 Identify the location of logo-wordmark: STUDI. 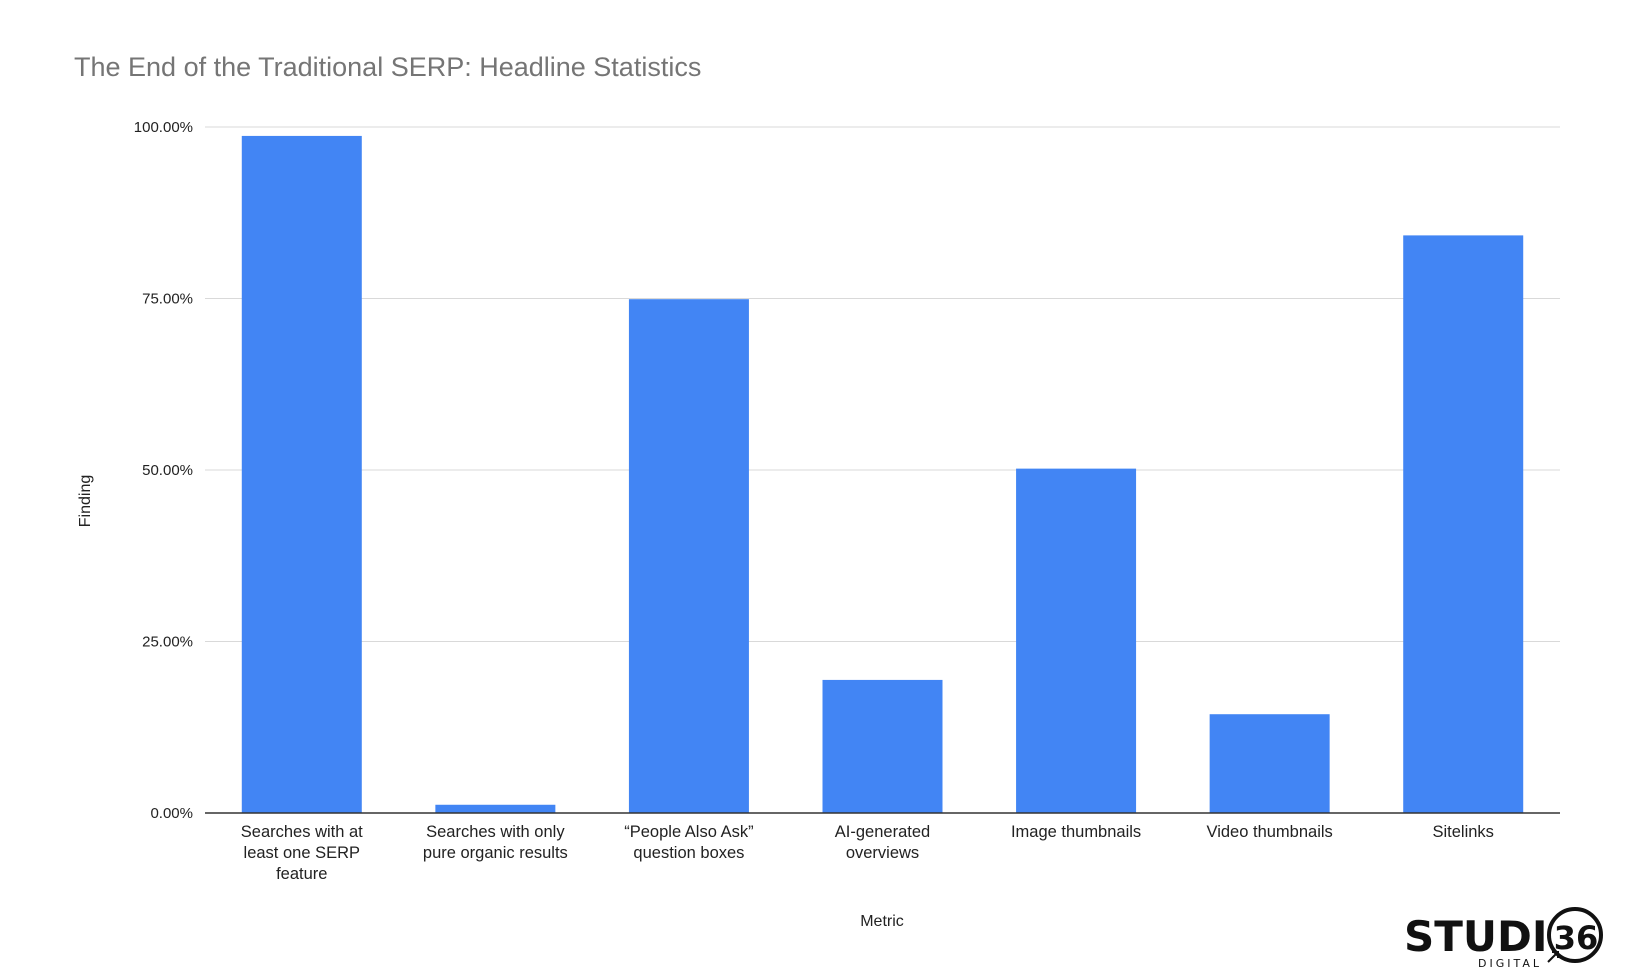
(1476, 936).